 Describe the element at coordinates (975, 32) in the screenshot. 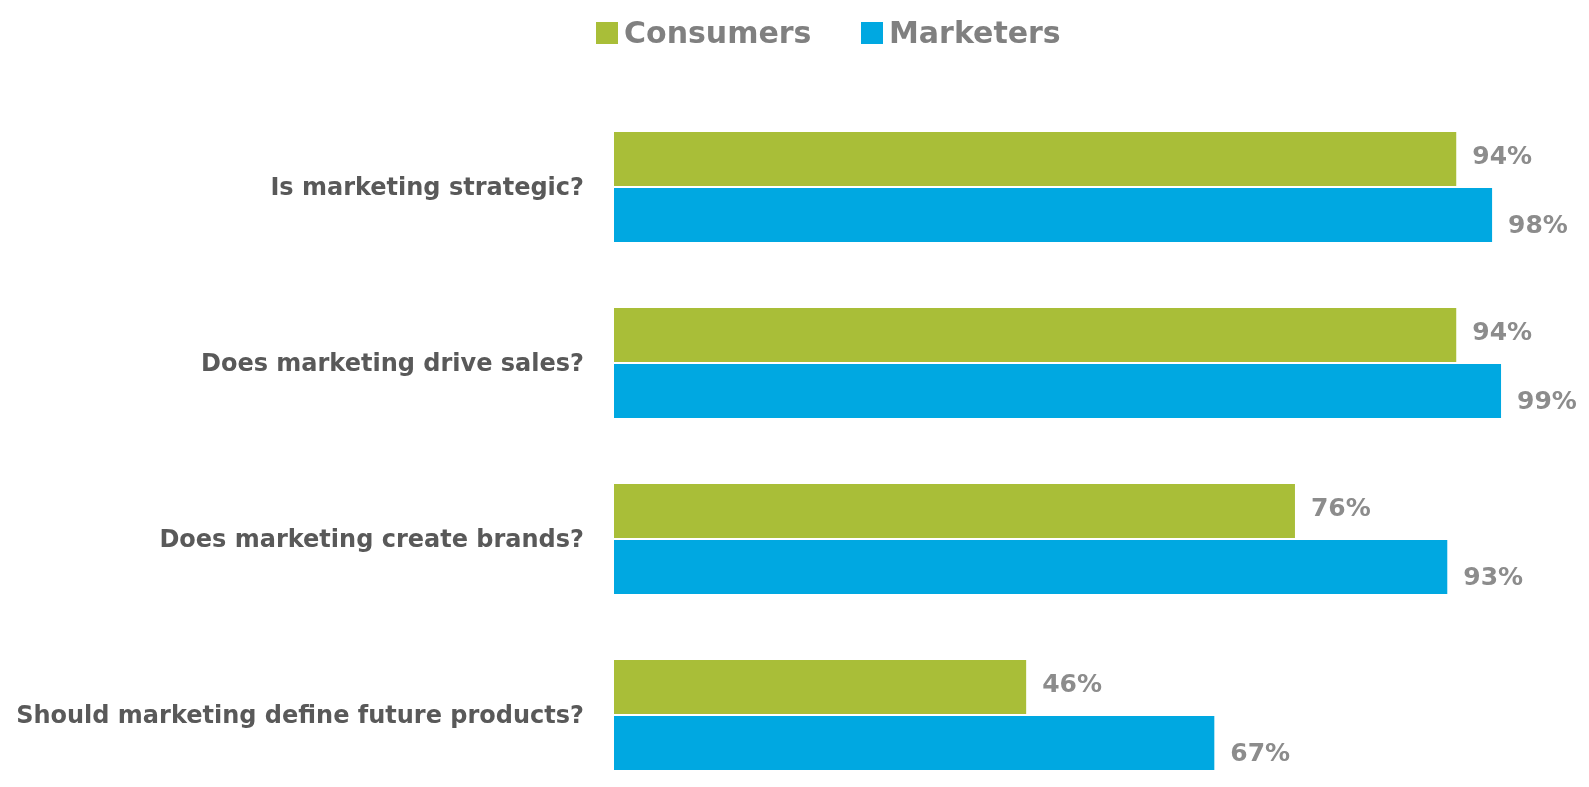

I see `legend-label: Marketers` at that location.